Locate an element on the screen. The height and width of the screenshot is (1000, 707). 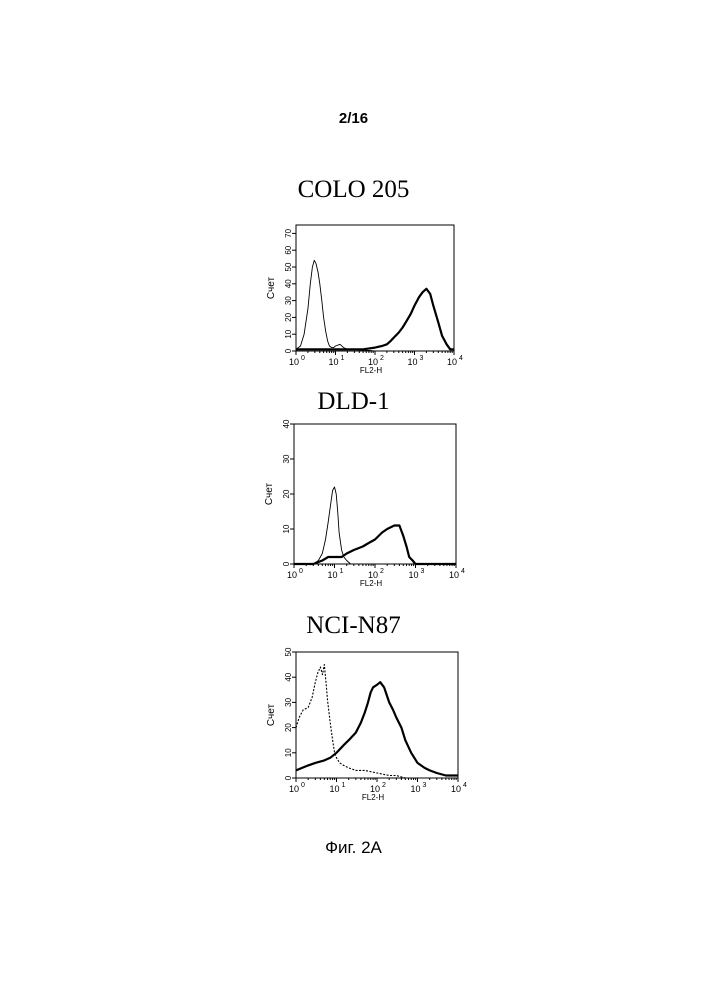
y-tick-label: 70 is located at coordinates (288, 232).